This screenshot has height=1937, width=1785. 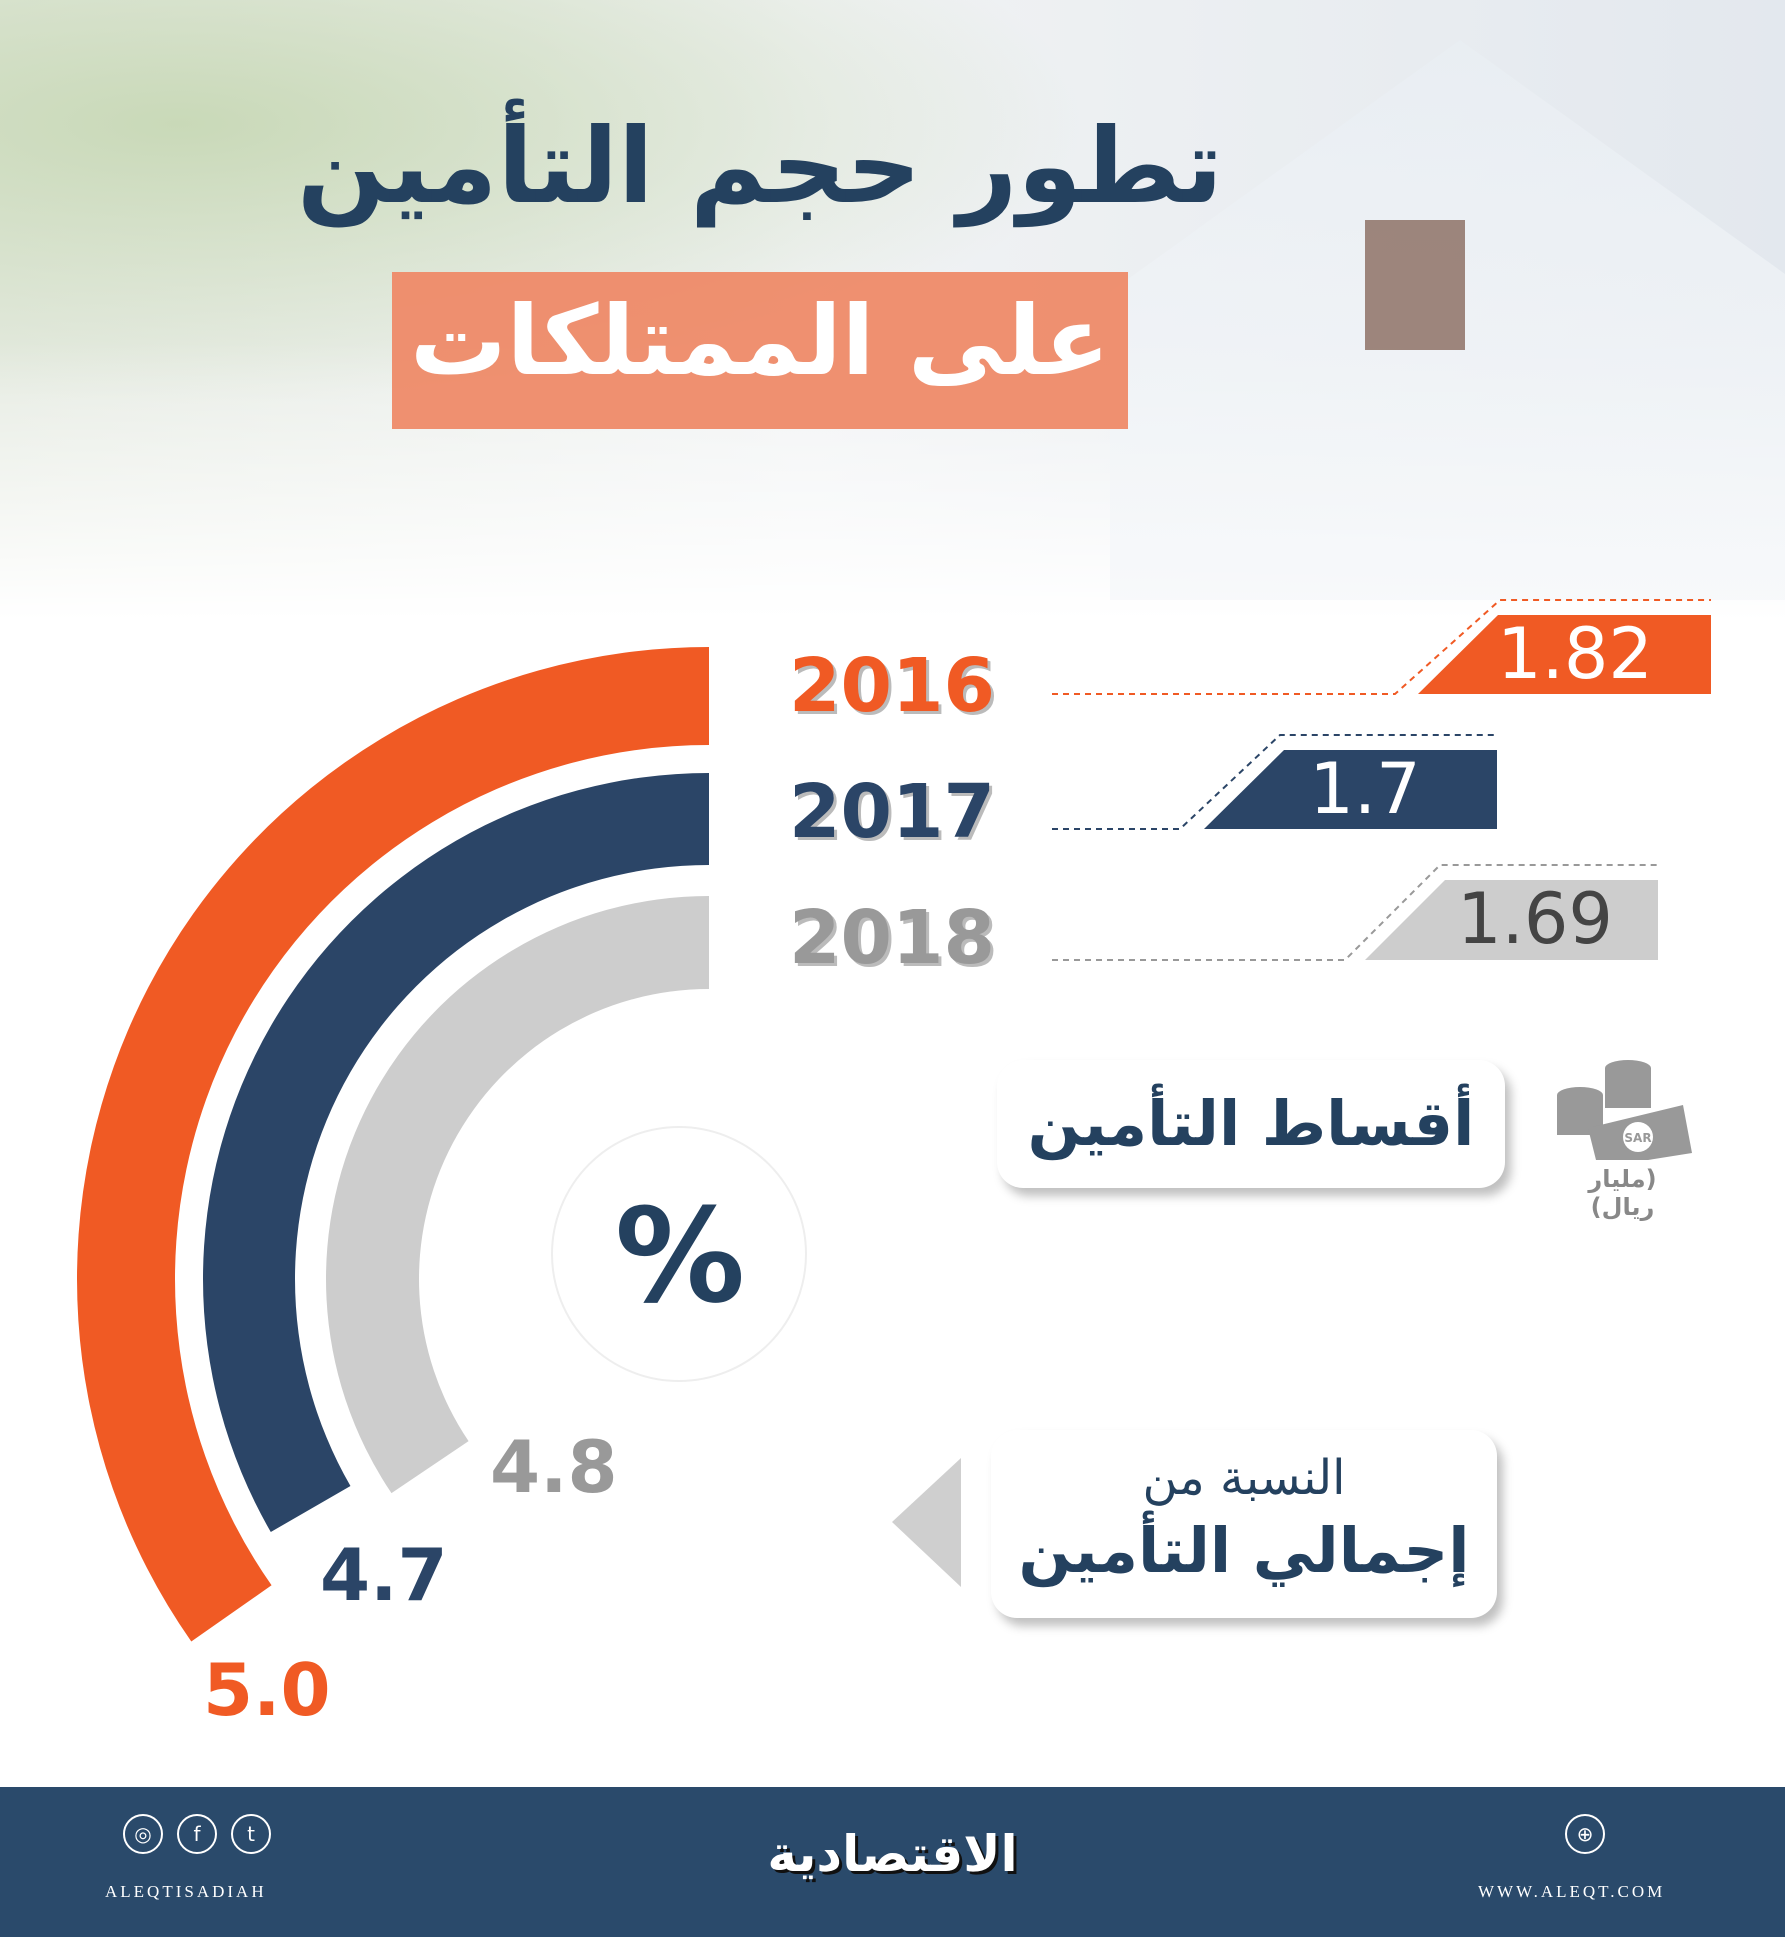 I want to click on share-label-line2: إجمالي التأمين, so click(x=1244, y=1550).